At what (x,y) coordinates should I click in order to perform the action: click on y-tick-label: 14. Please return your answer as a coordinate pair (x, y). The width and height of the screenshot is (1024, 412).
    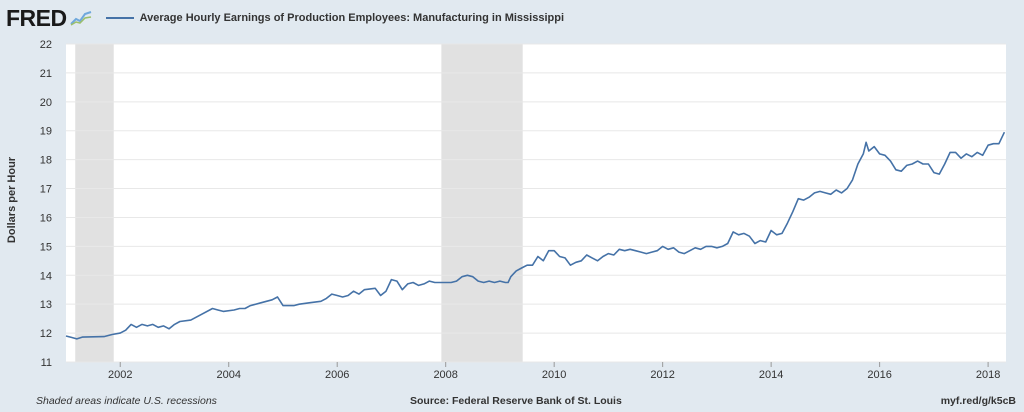
    Looking at the image, I should click on (46, 276).